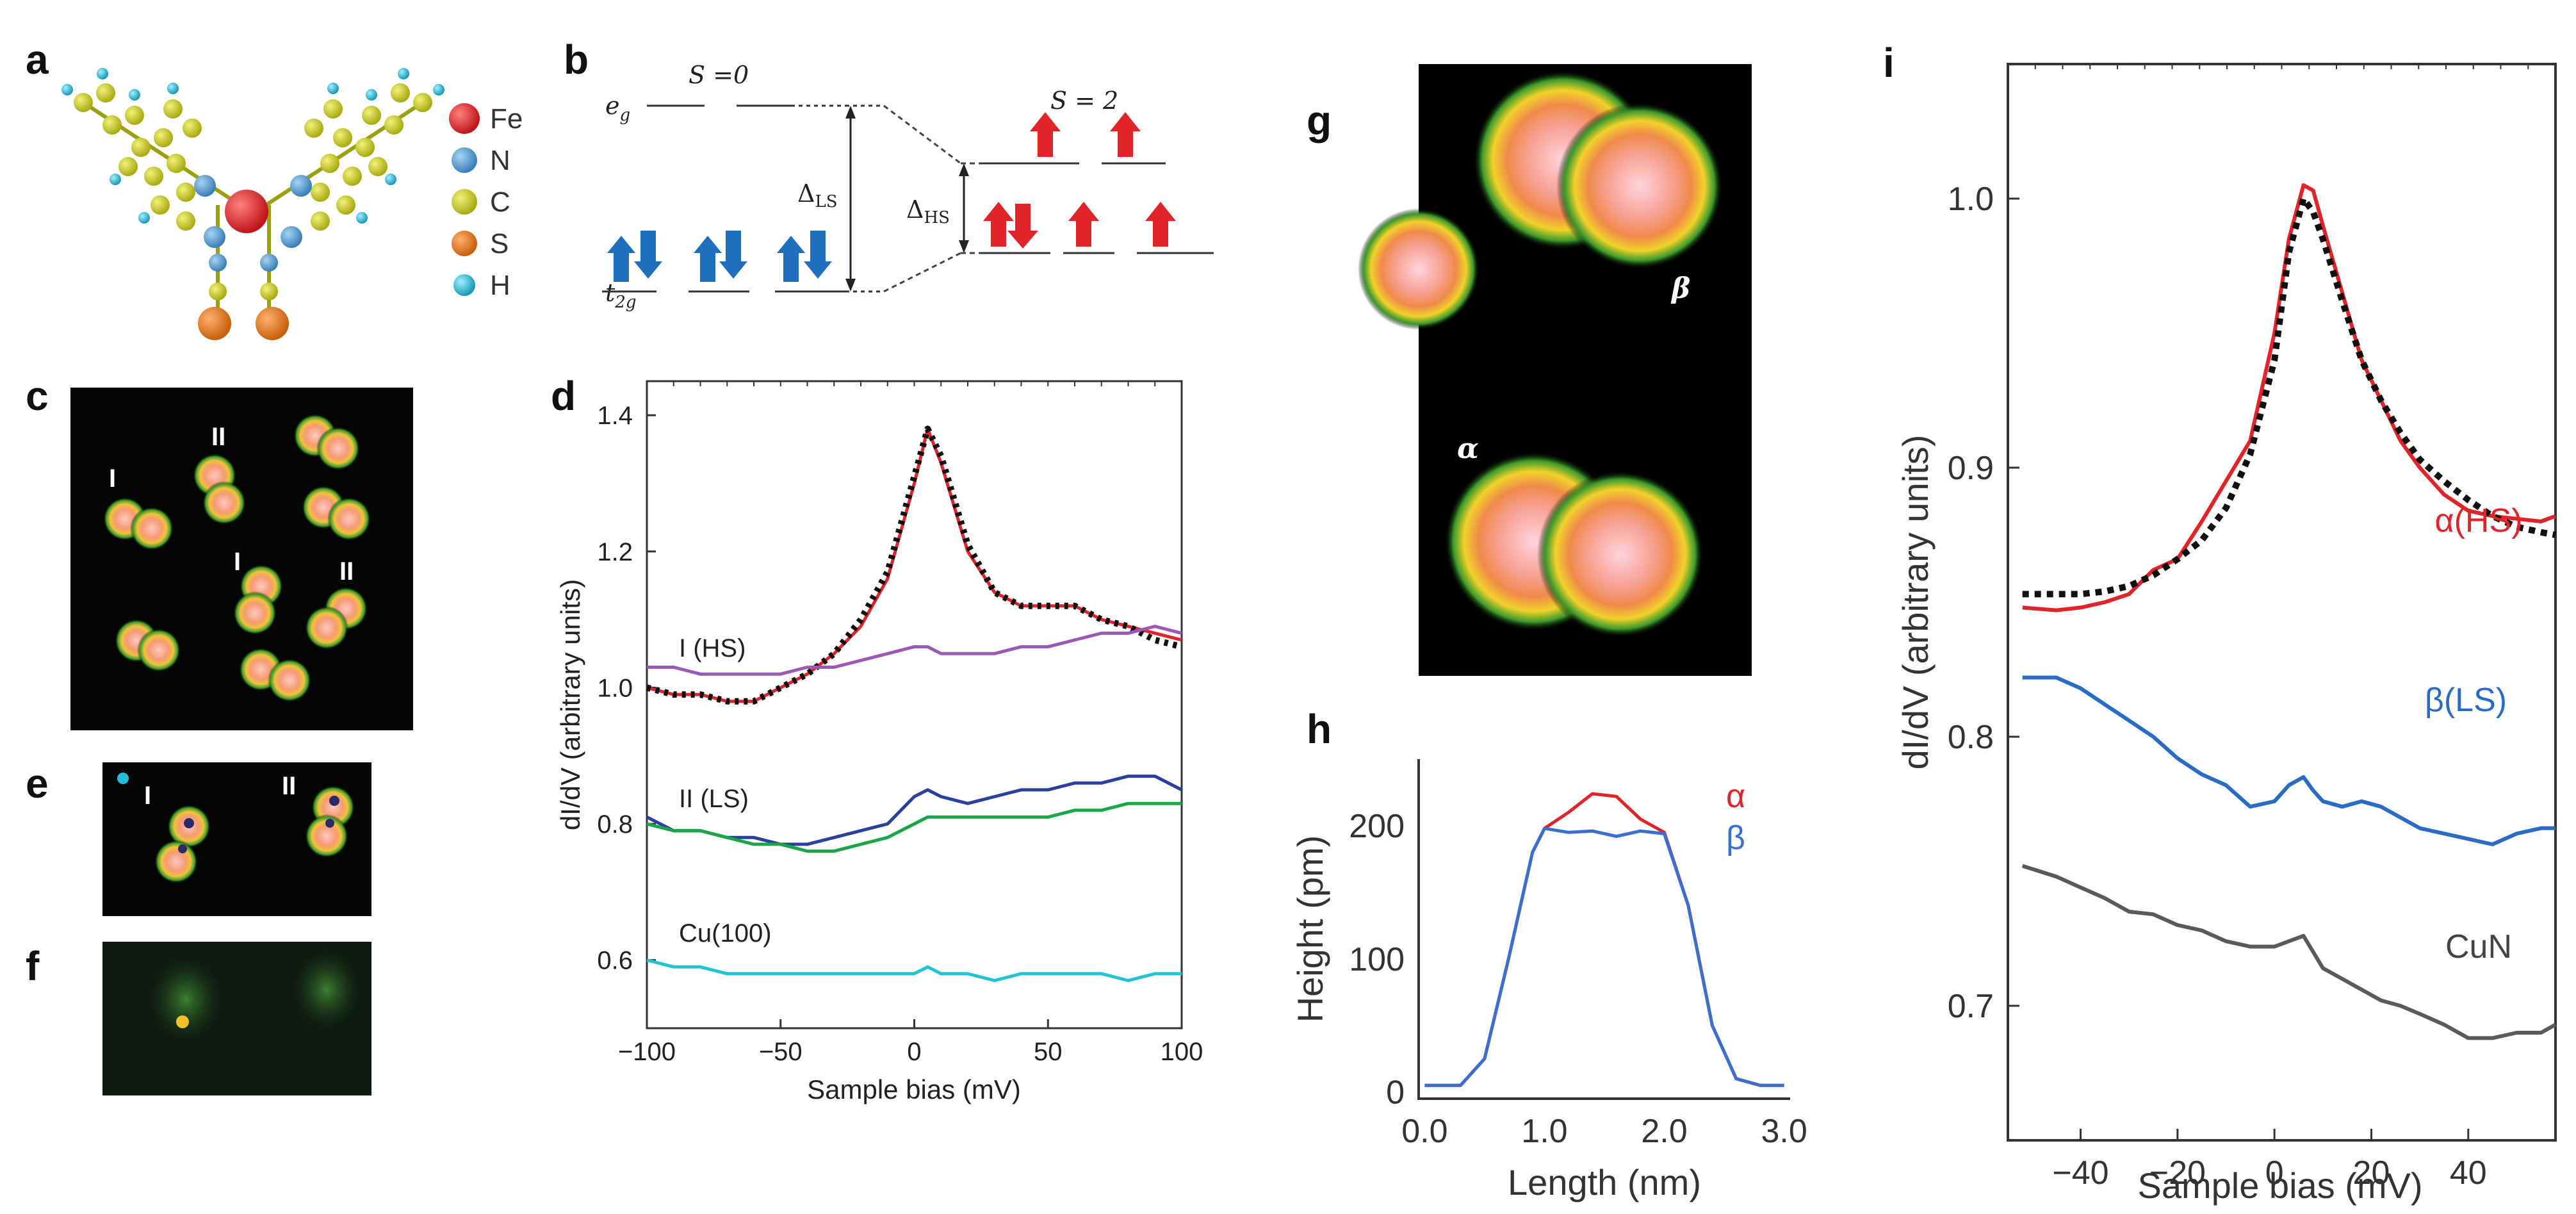  Describe the element at coordinates (37, 783) in the screenshot. I see `panel-label-e: e` at that location.